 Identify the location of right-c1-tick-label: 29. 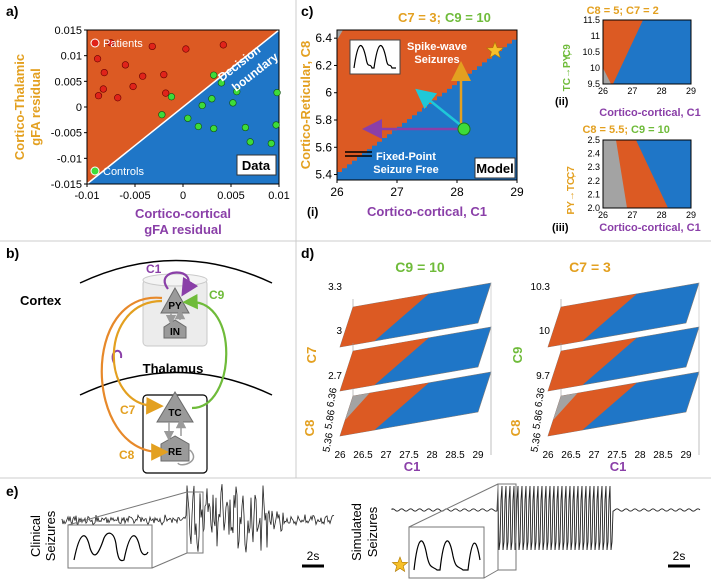
(686, 455).